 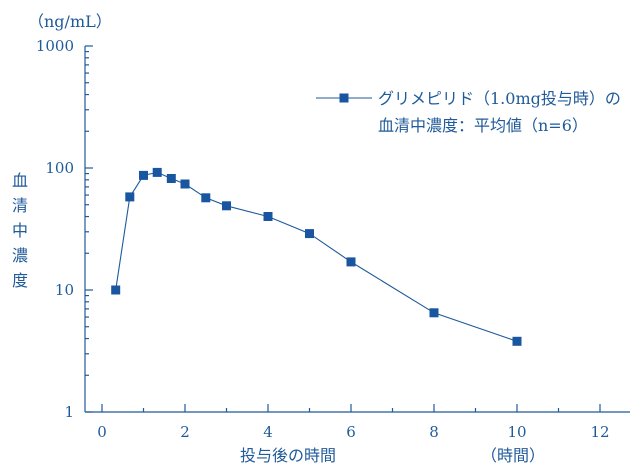 I want to click on x-axis-unit: （時間）, so click(x=513, y=455).